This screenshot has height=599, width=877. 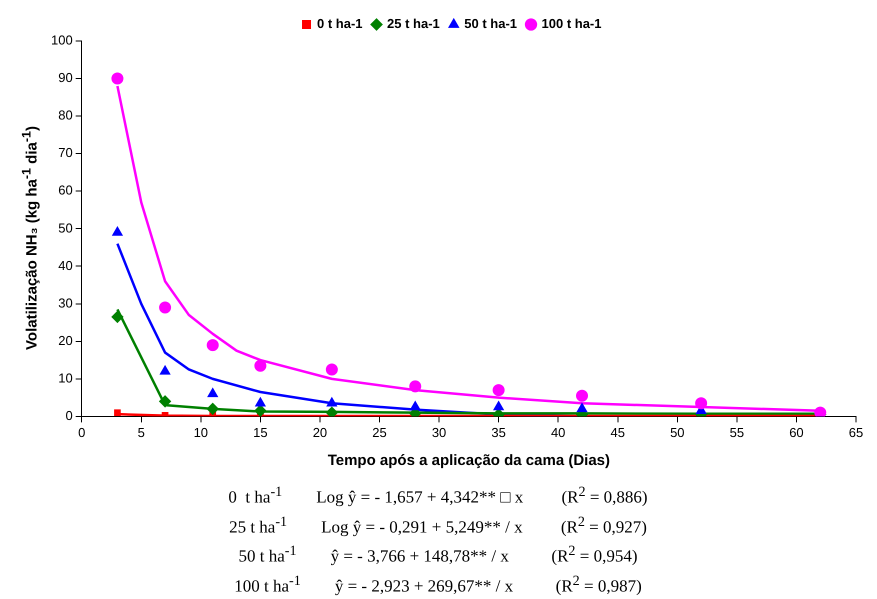 I want to click on x-tick-label: 5, so click(x=141, y=432).